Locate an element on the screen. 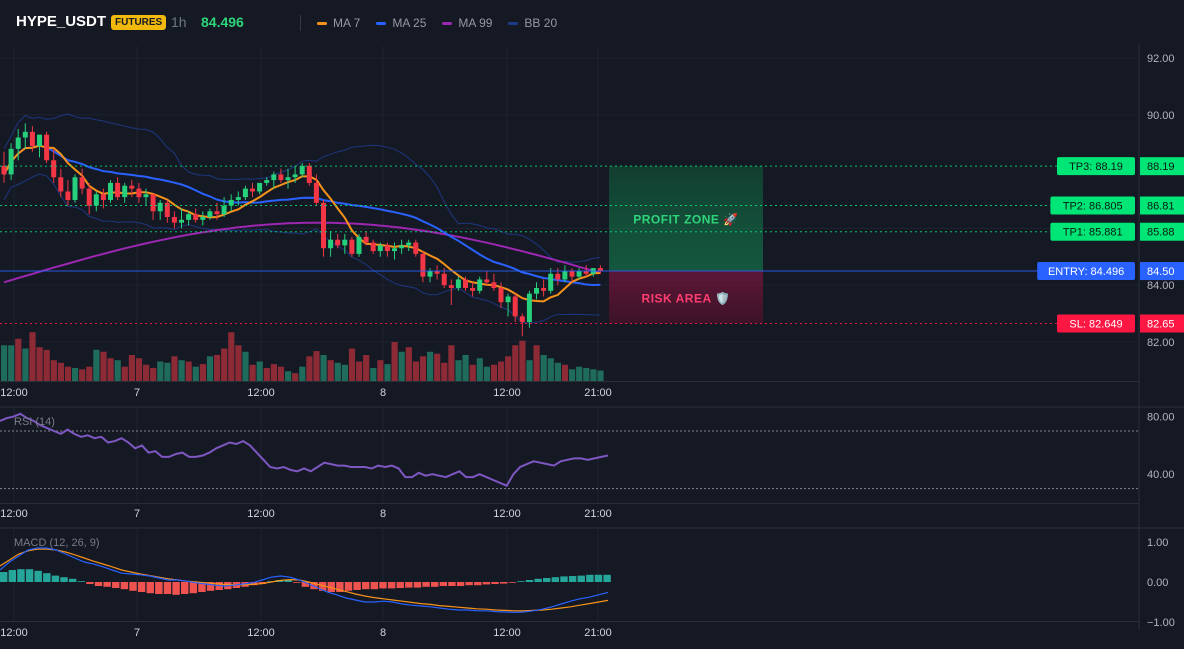 Image resolution: width=1184 pixels, height=649 pixels. legend-bb20: BB 20 is located at coordinates (532, 23).